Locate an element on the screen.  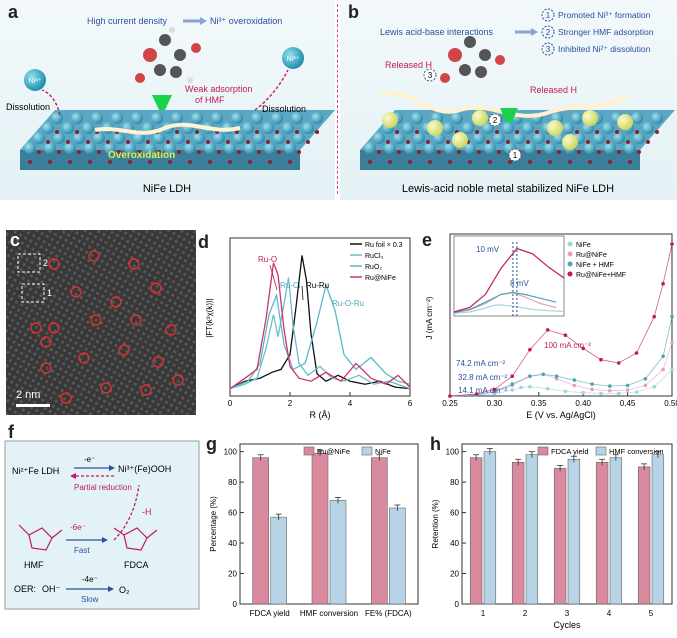
chart-g-ylabel: Percentage (%) is located at coordinates (213, 524).